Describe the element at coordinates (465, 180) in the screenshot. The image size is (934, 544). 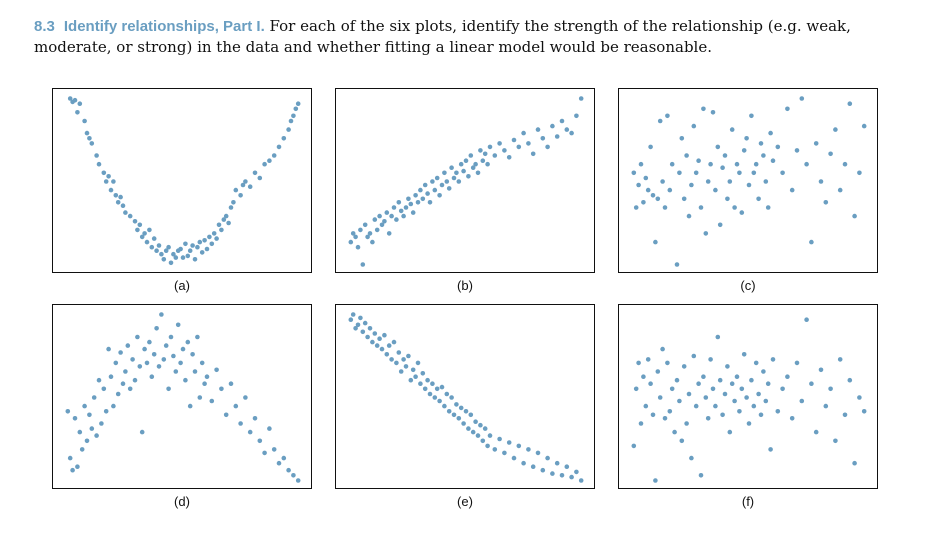
I see `plot-frame` at that location.